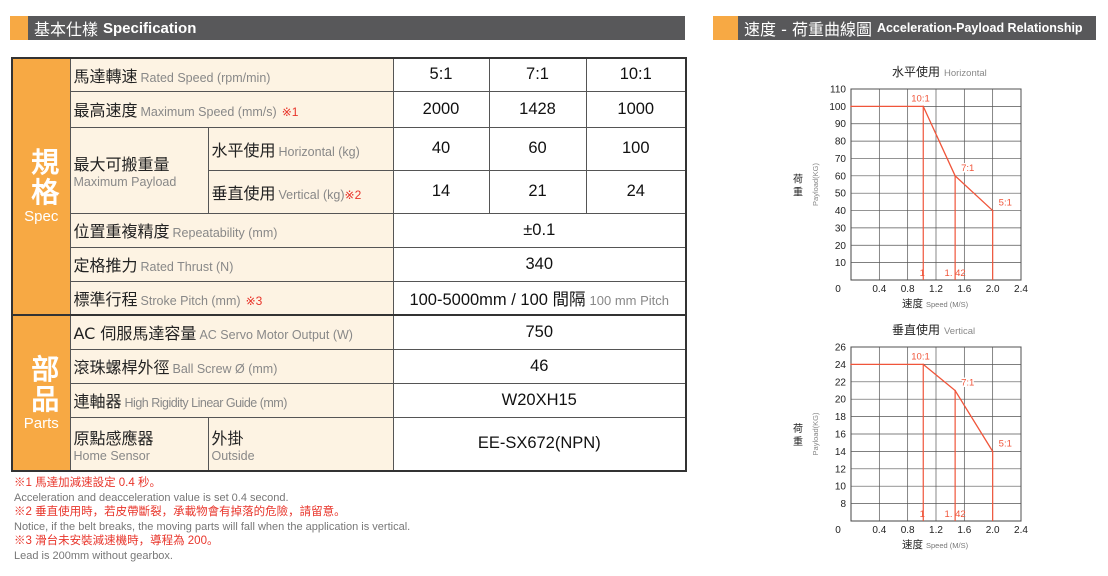 The width and height of the screenshot is (1108, 576). What do you see at coordinates (105, 76) in the screenshot?
I see `label-zh: 馬達轉速` at bounding box center [105, 76].